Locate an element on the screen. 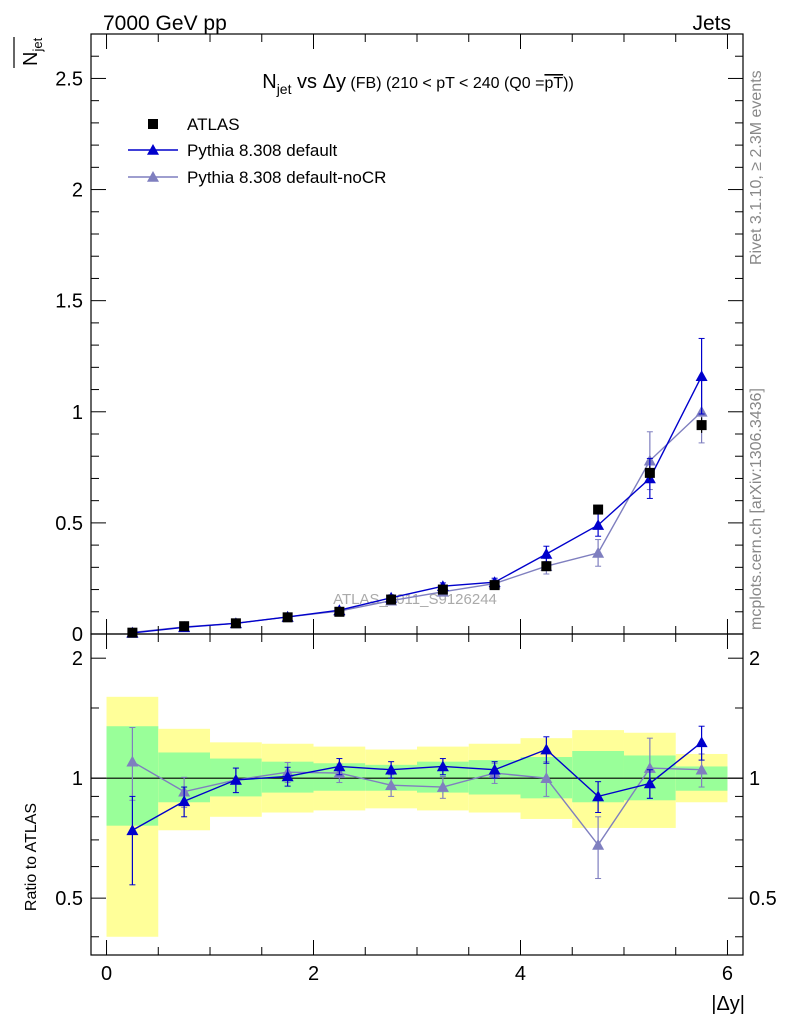 Image resolution: width=786 pixels, height=1024 pixels. ratio-xtick-label: 2 is located at coordinates (313, 974).